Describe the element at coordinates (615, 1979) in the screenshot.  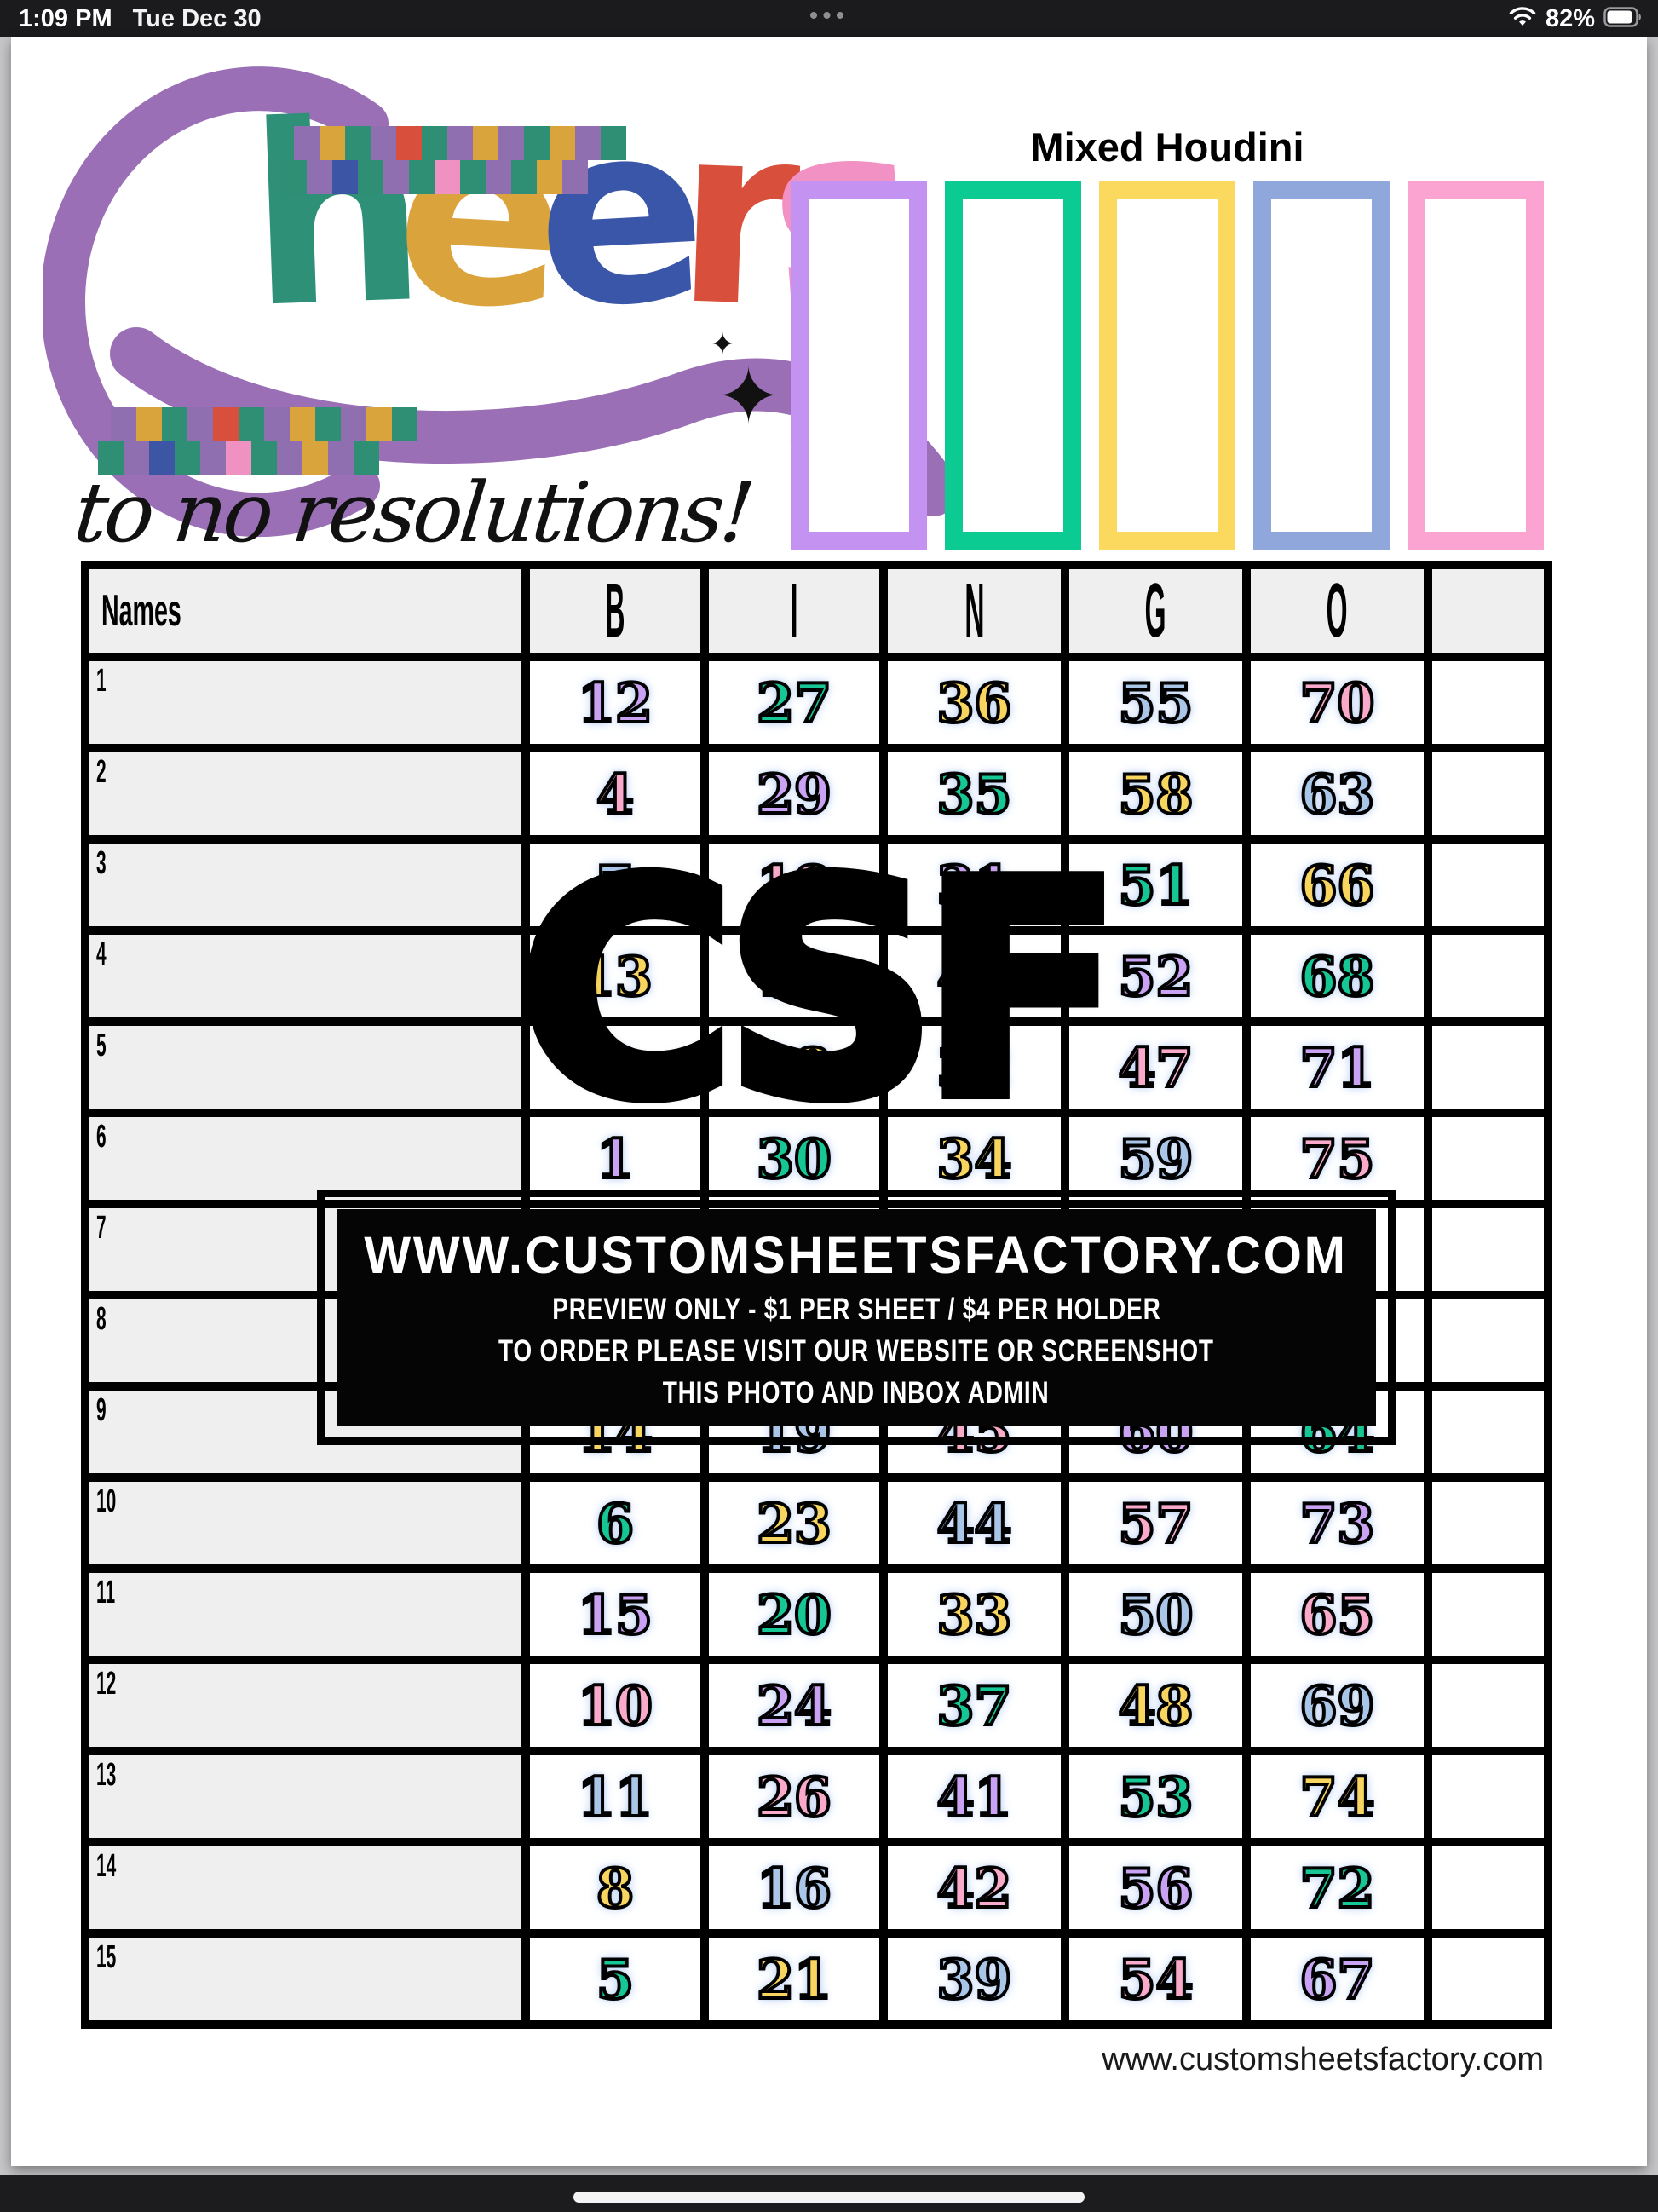
I see `bingo-number: 5` at that location.